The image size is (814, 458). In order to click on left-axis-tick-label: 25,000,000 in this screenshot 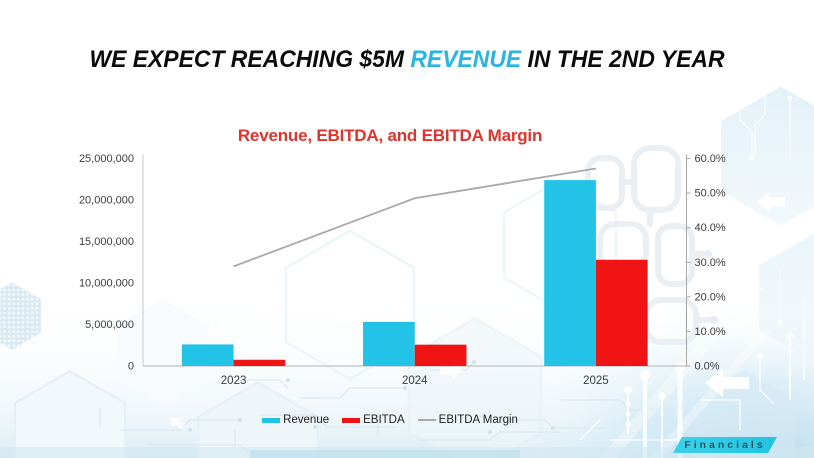, I will do `click(106, 159)`.